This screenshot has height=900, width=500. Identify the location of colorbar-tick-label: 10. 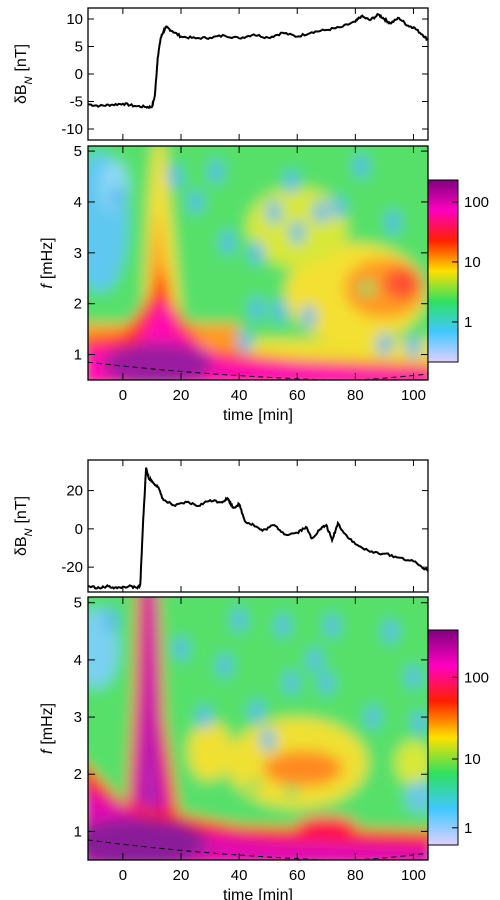
(472, 262).